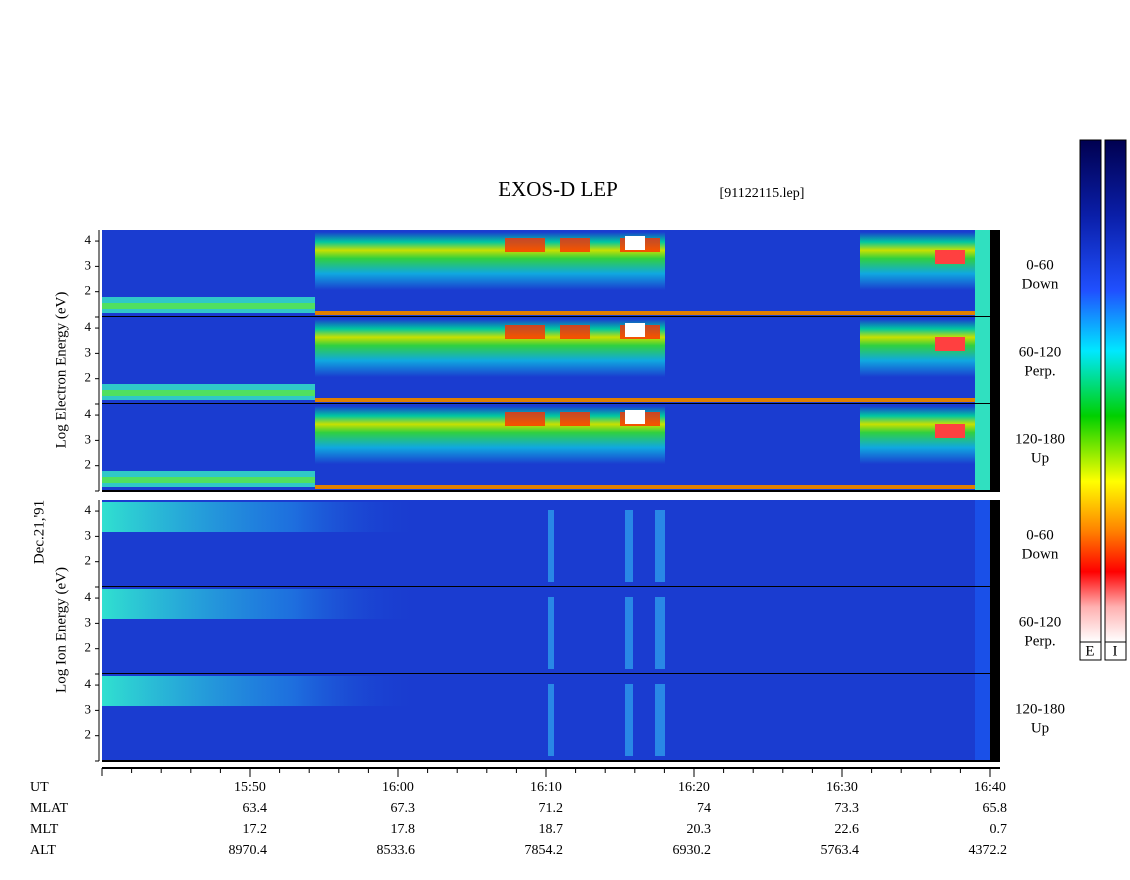 This screenshot has width=1130, height=880. I want to click on orbit-value: 17.8, so click(403, 829).